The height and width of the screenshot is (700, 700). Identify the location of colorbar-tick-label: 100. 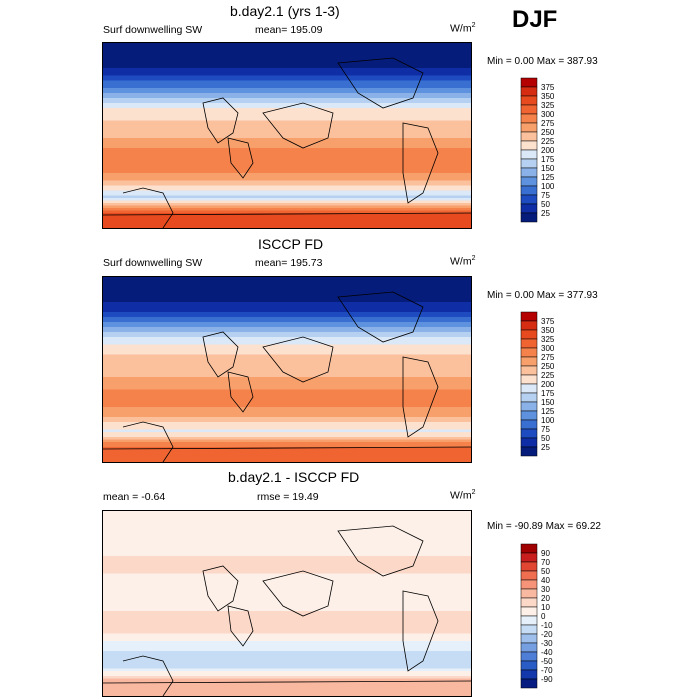
(548, 420).